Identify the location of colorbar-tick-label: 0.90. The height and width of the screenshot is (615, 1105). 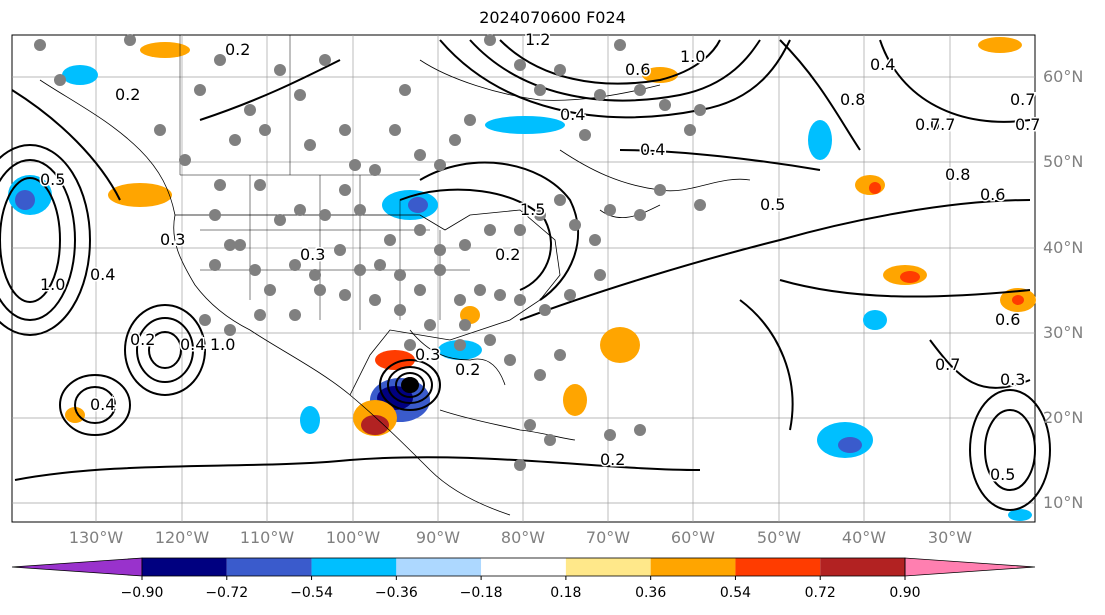
(905, 593).